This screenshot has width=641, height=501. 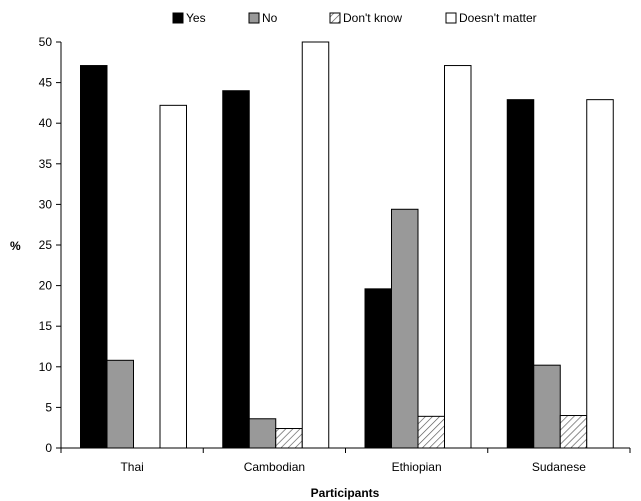 I want to click on x-axis-category-labels: Thai Cambodian Ethiopian Sudanese, so click(x=353, y=467).